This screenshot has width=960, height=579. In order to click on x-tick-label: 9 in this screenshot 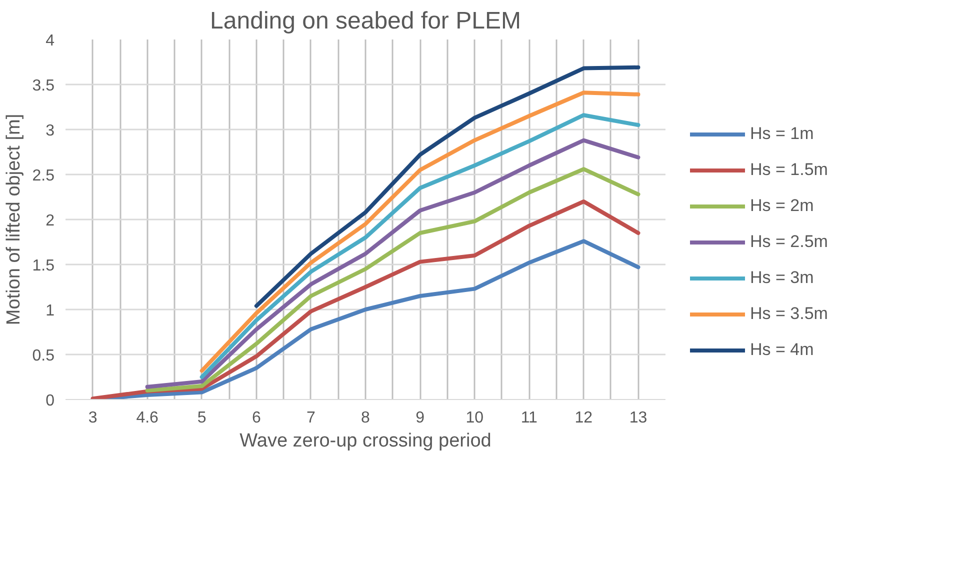, I will do `click(420, 418)`.